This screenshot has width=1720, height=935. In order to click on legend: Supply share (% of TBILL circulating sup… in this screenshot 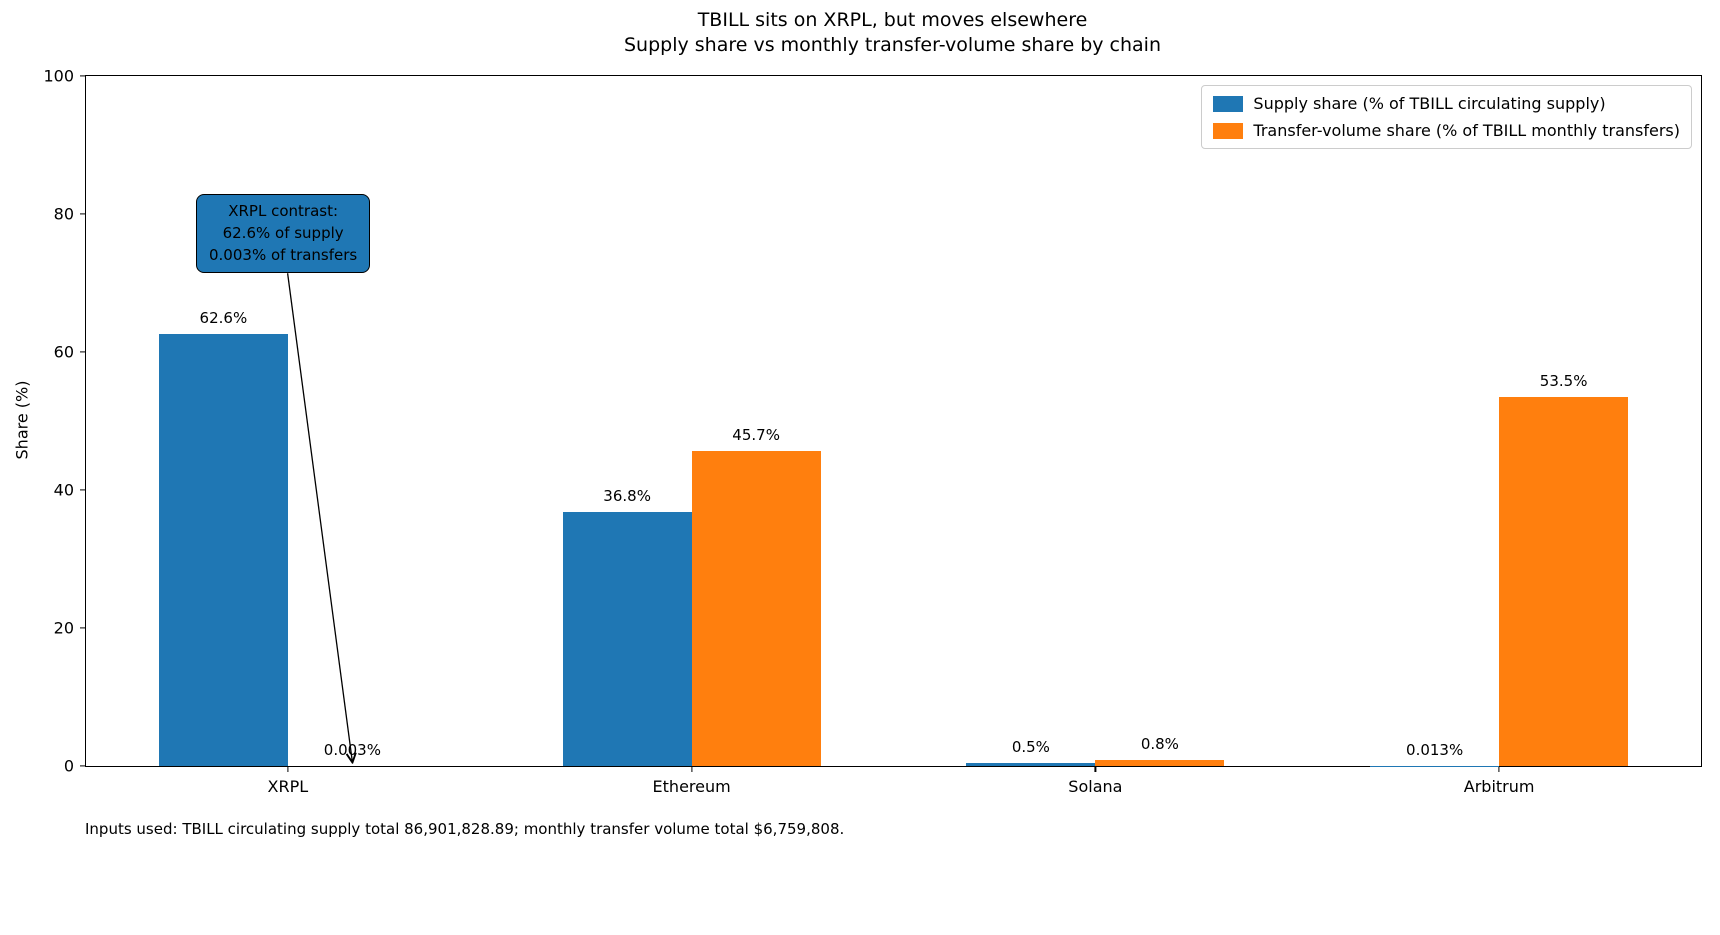, I will do `click(1446, 117)`.